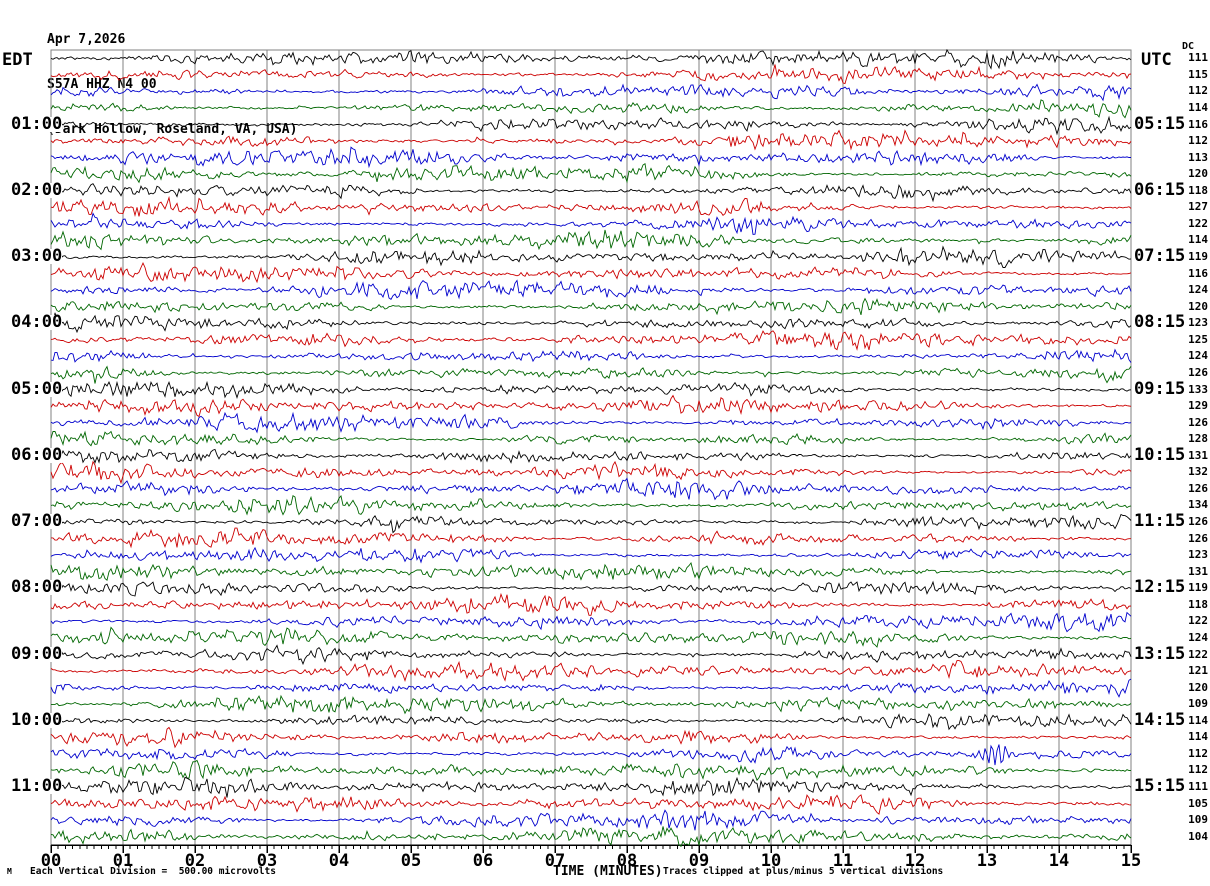 This screenshot has width=1210, height=886. I want to click on dc-value: 127, so click(1198, 207).